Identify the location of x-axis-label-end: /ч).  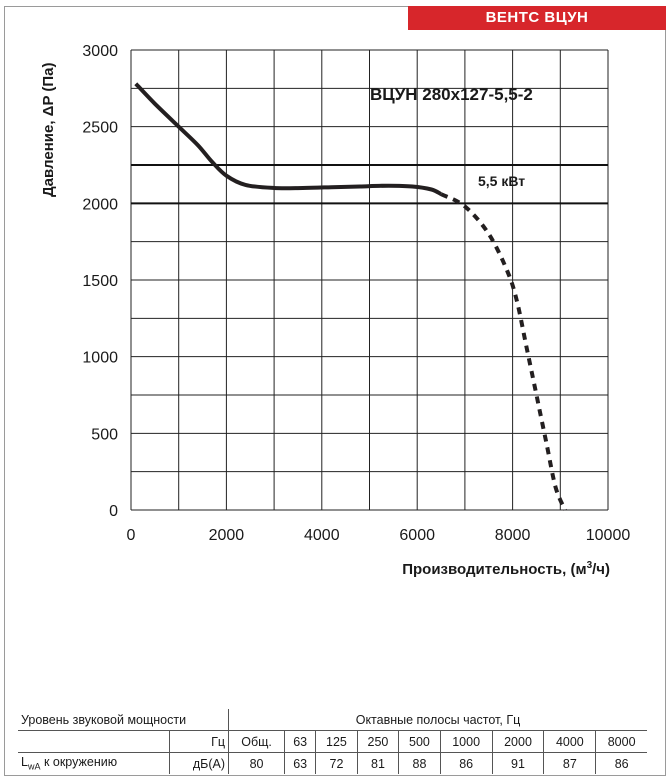
(601, 569).